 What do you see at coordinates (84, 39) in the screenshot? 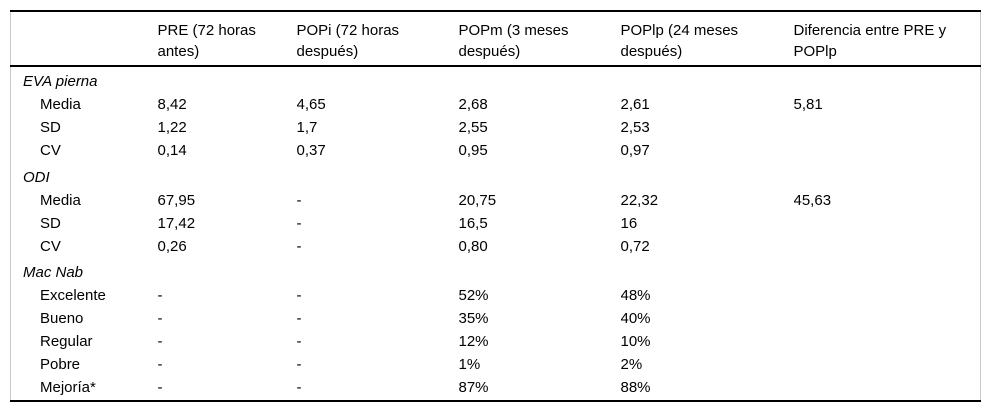
I see `column-header-empty` at bounding box center [84, 39].